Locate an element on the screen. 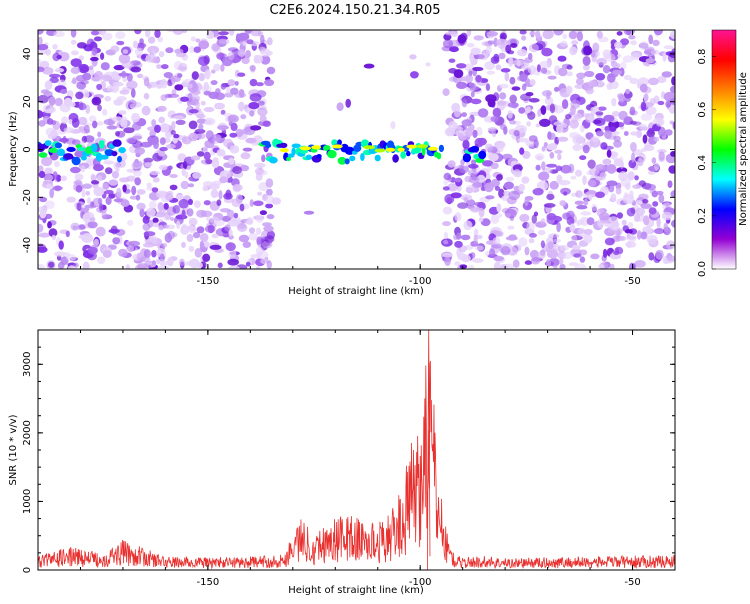  y-tick-label: 0 is located at coordinates (27, 149).